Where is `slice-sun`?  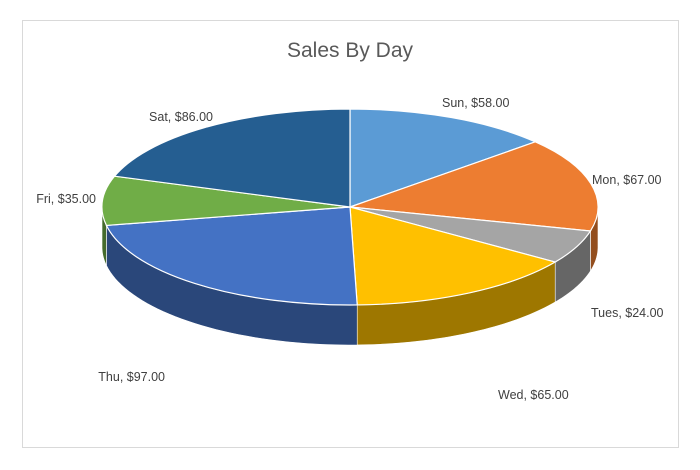 slice-sun is located at coordinates (443, 158).